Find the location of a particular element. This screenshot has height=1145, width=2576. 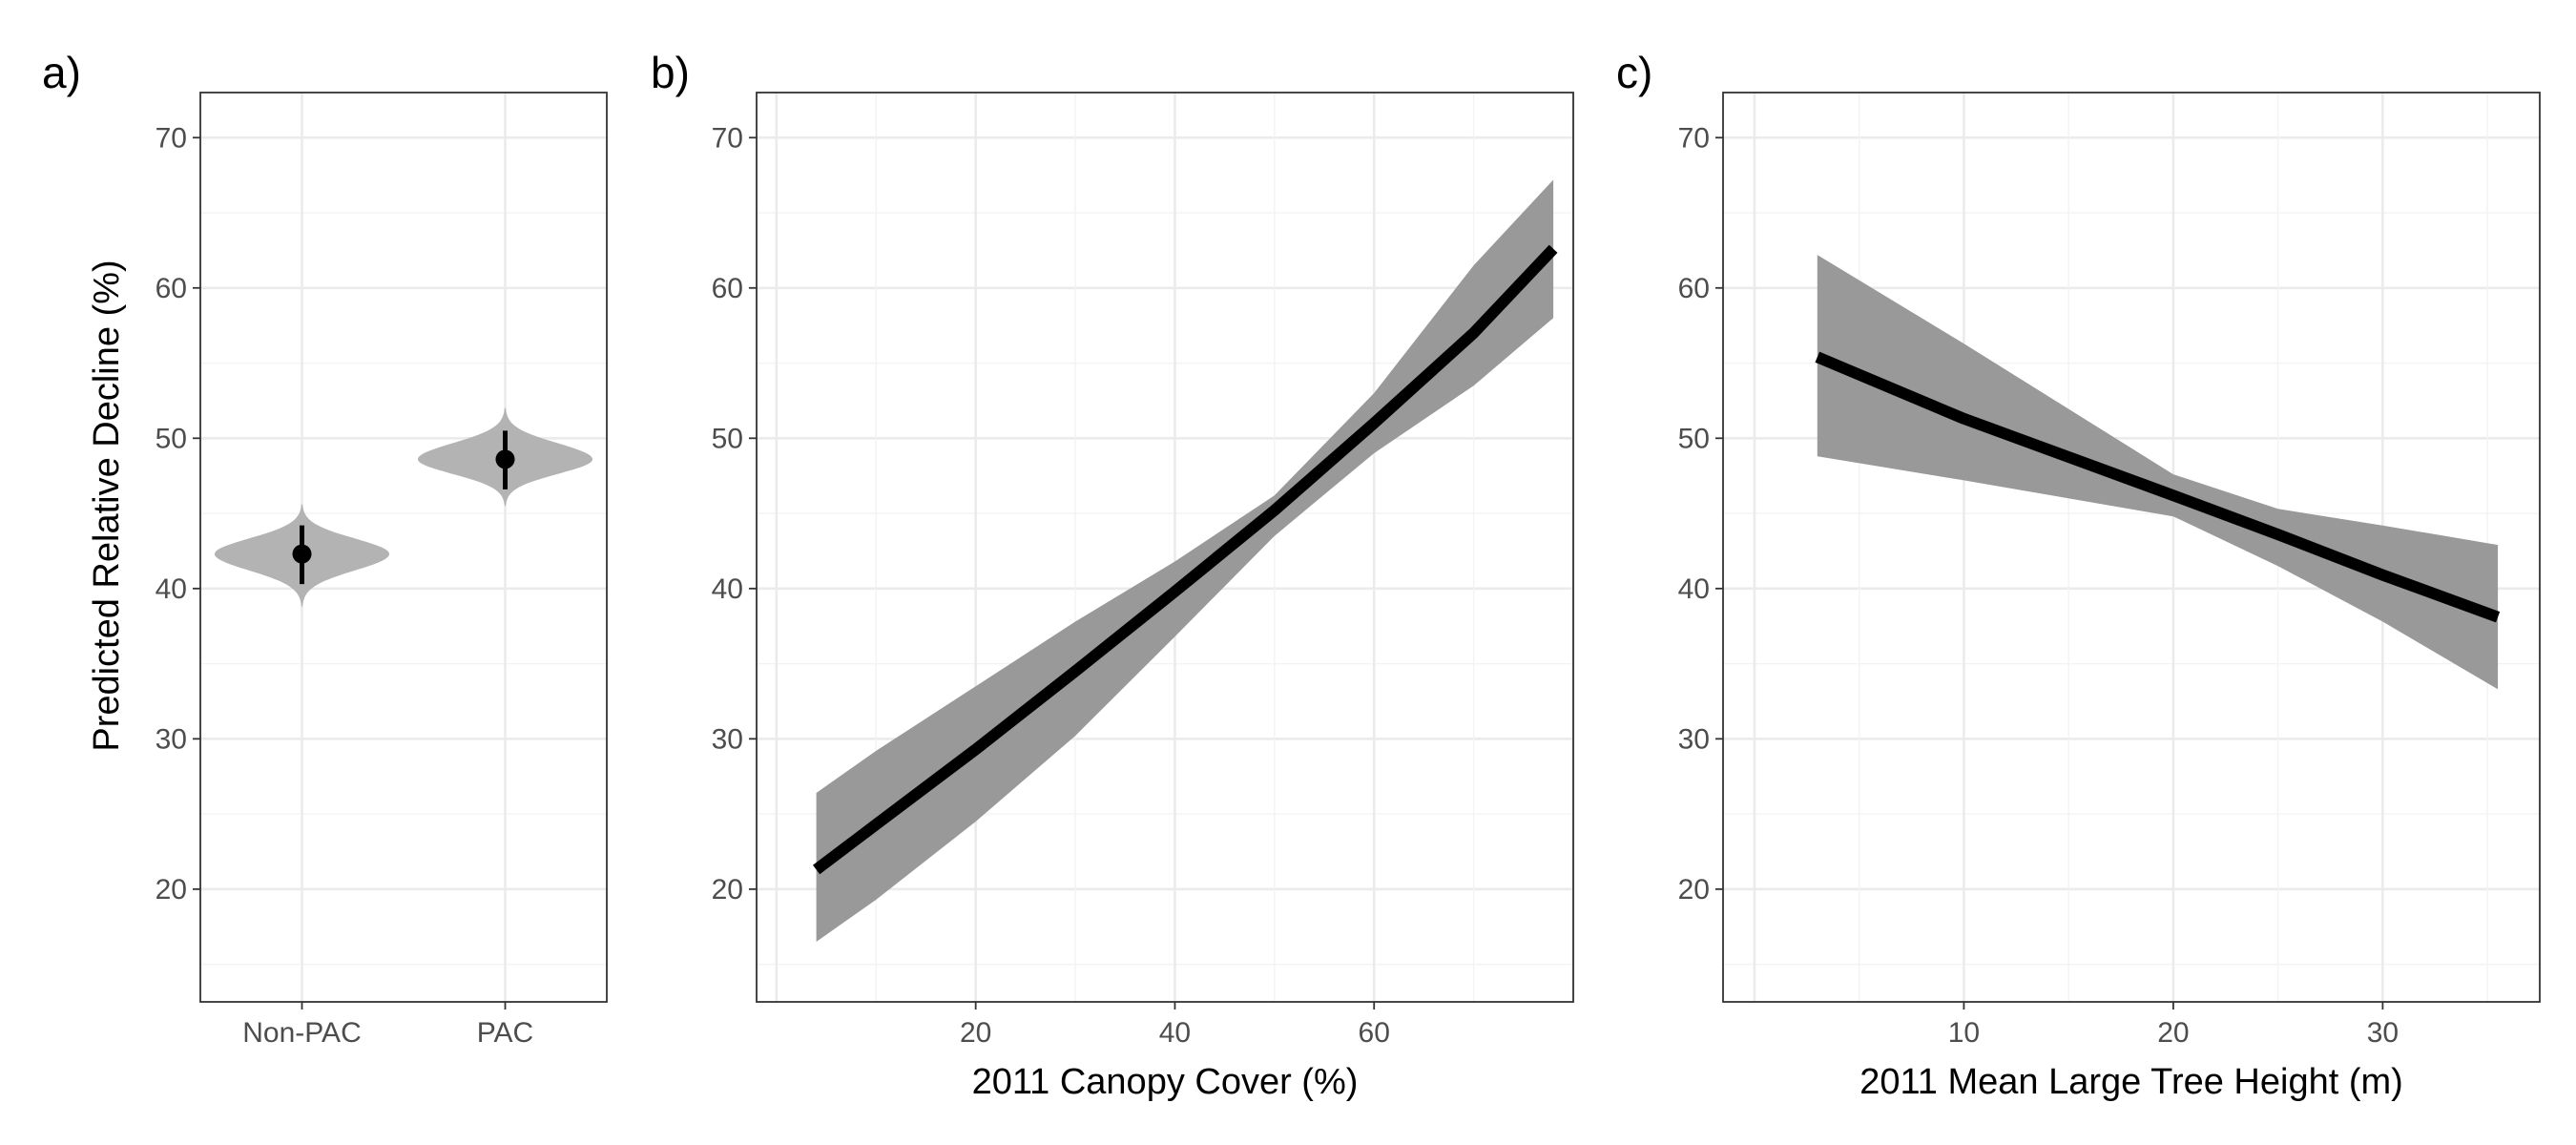

x-tick-label: Non-PAC is located at coordinates (301, 1033).